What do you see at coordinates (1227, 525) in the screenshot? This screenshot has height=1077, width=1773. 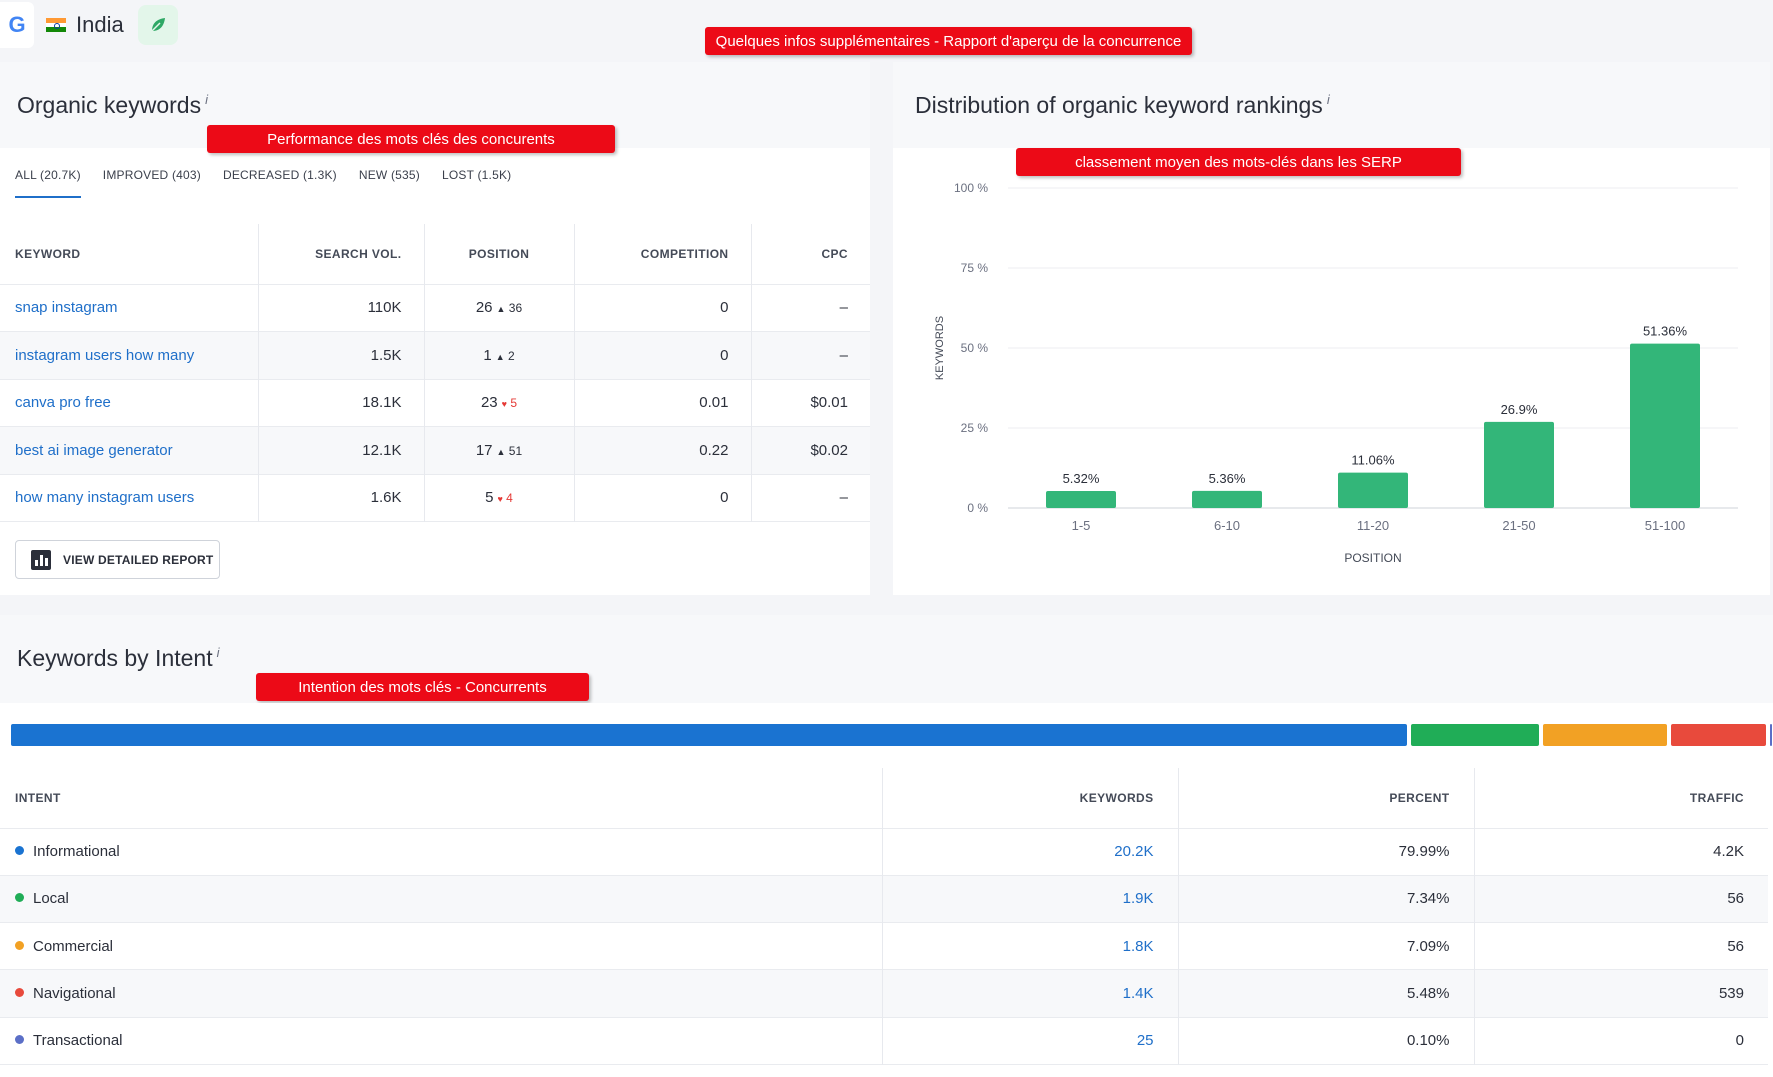 I see `x-tick-label: 6-10` at bounding box center [1227, 525].